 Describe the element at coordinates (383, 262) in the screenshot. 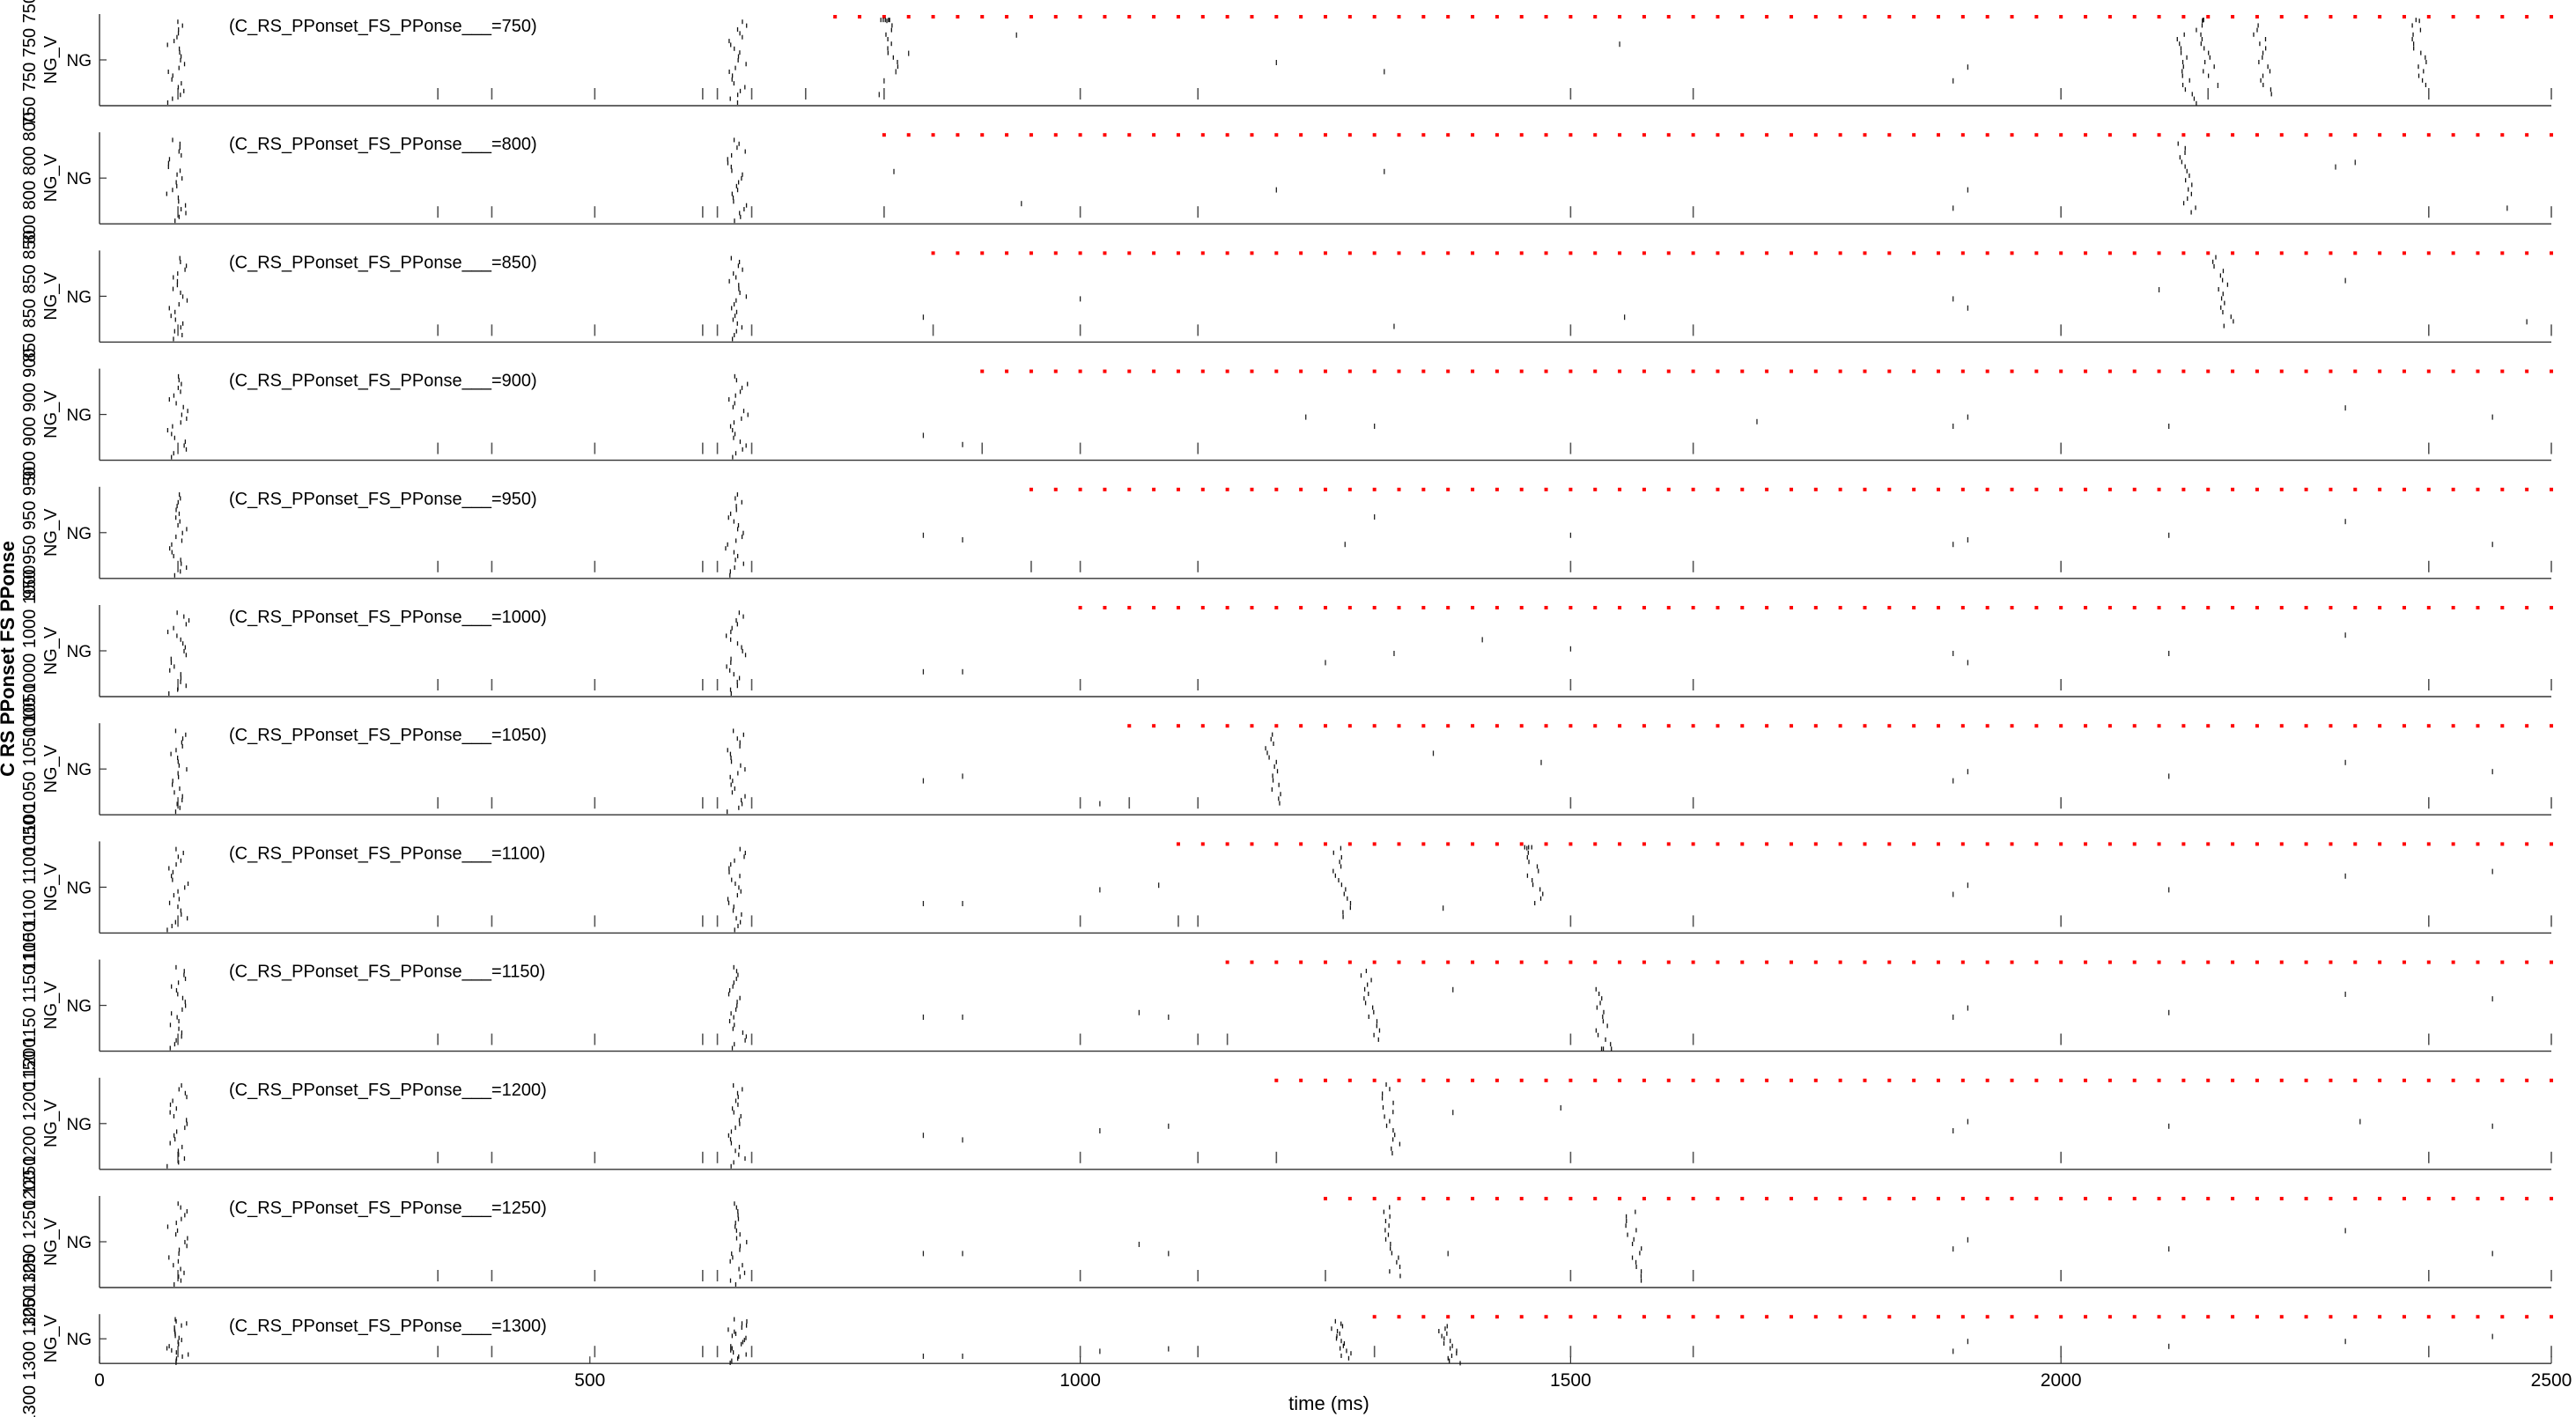

I see `panel-title: (C_RS_PPonset_FS_PPonse___=850)` at that location.